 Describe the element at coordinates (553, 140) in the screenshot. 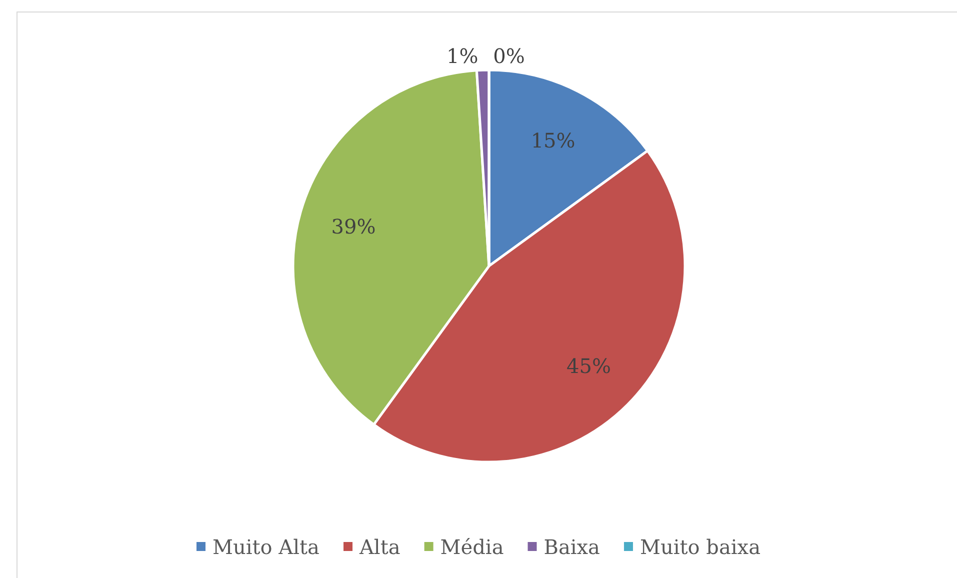

I see `data-label: 15%` at that location.